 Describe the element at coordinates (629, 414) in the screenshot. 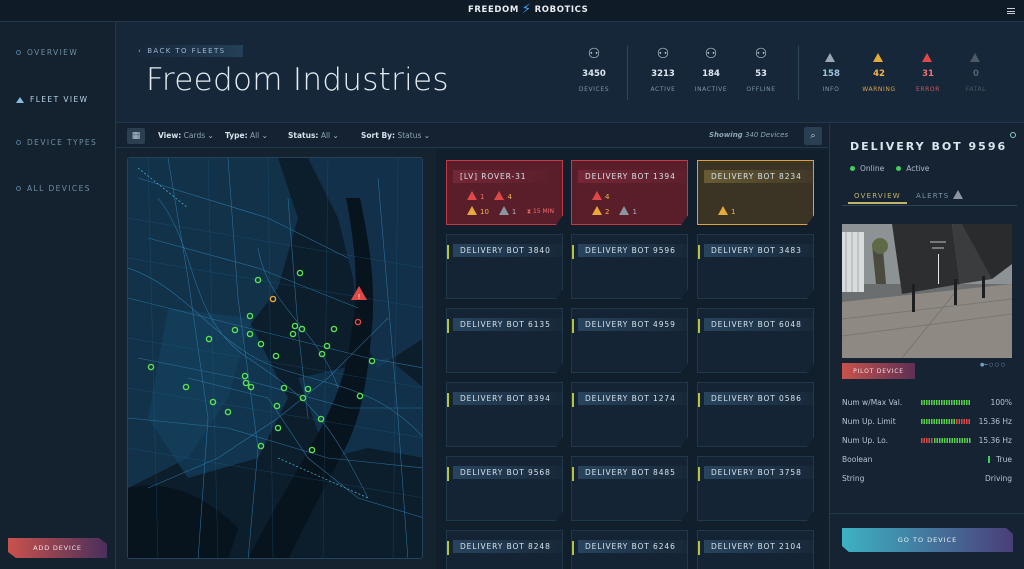

I see `device-card: DELIVERY BOT 1274` at that location.